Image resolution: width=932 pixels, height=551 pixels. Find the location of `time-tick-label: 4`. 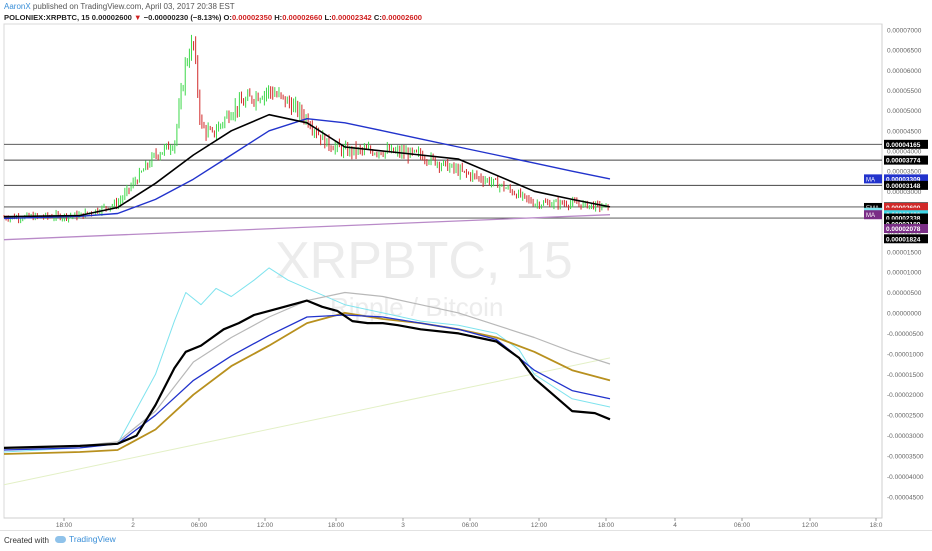

time-tick-label: 4 is located at coordinates (675, 525).